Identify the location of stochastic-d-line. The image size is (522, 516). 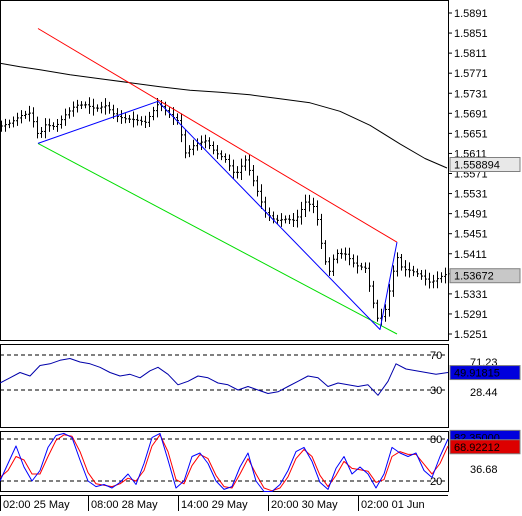
(224, 463).